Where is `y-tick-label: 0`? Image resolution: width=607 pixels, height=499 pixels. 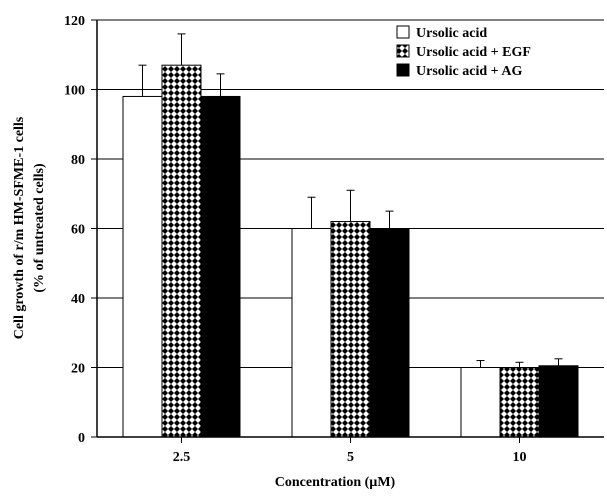
y-tick-label: 0 is located at coordinates (81, 438).